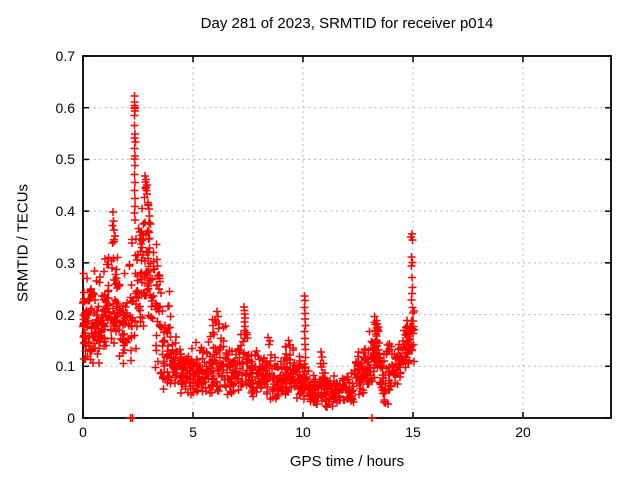 This screenshot has width=640, height=480. I want to click on x-tick-label: 15, so click(413, 432).